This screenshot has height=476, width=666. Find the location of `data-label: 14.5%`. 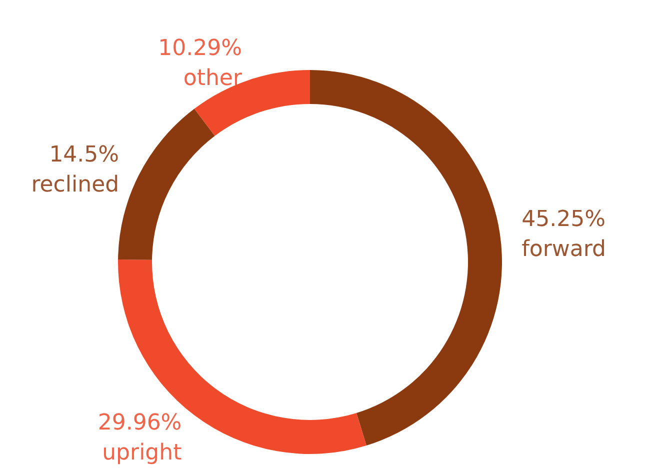

data-label: 14.5% is located at coordinates (84, 155).